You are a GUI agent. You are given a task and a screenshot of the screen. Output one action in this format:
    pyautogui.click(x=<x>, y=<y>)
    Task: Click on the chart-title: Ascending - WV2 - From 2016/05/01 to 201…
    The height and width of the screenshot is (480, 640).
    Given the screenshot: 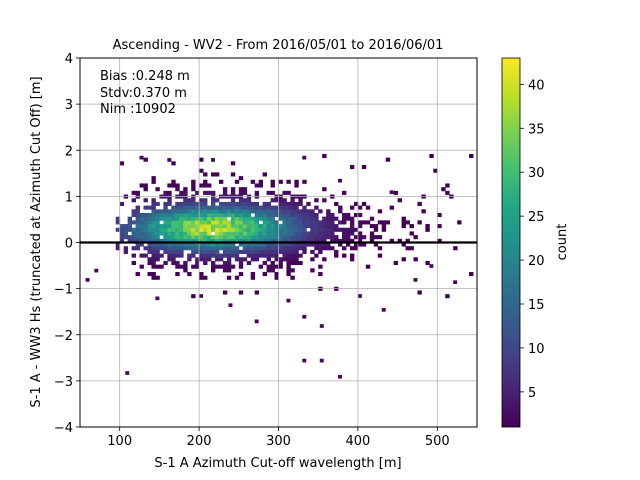 What is the action you would take?
    pyautogui.click(x=278, y=45)
    